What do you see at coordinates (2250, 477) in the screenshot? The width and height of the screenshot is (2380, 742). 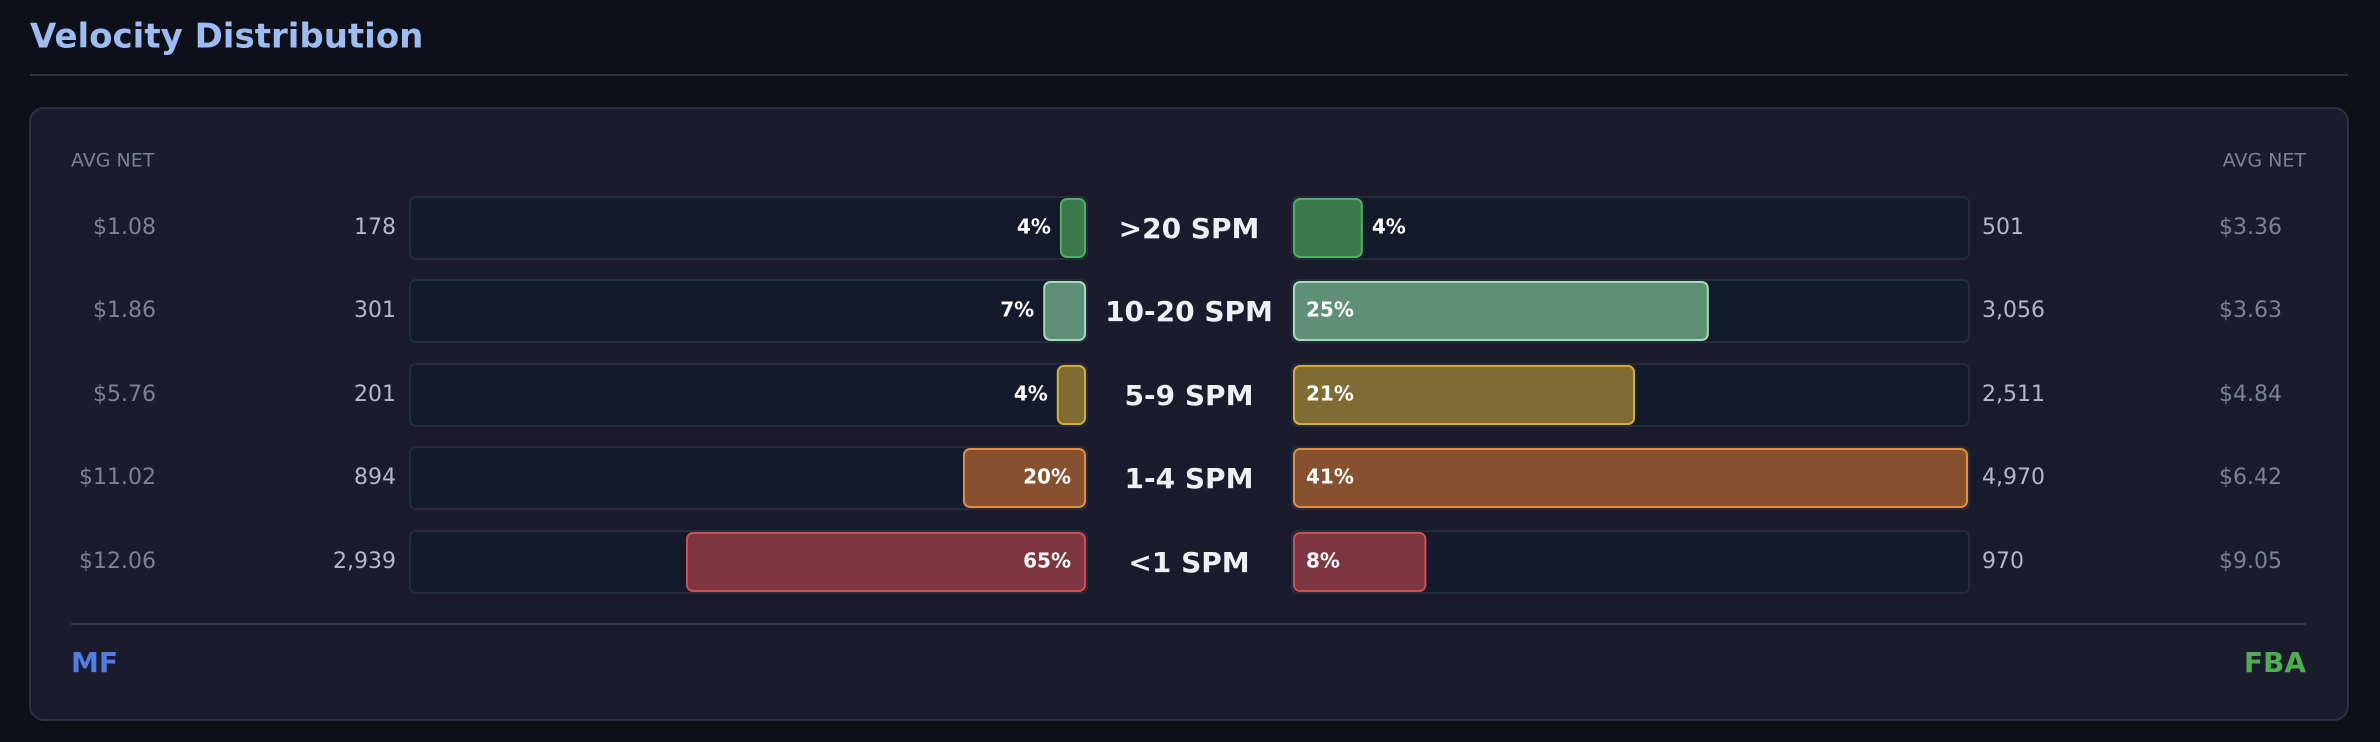 I see `avg-net: $6.42` at bounding box center [2250, 477].